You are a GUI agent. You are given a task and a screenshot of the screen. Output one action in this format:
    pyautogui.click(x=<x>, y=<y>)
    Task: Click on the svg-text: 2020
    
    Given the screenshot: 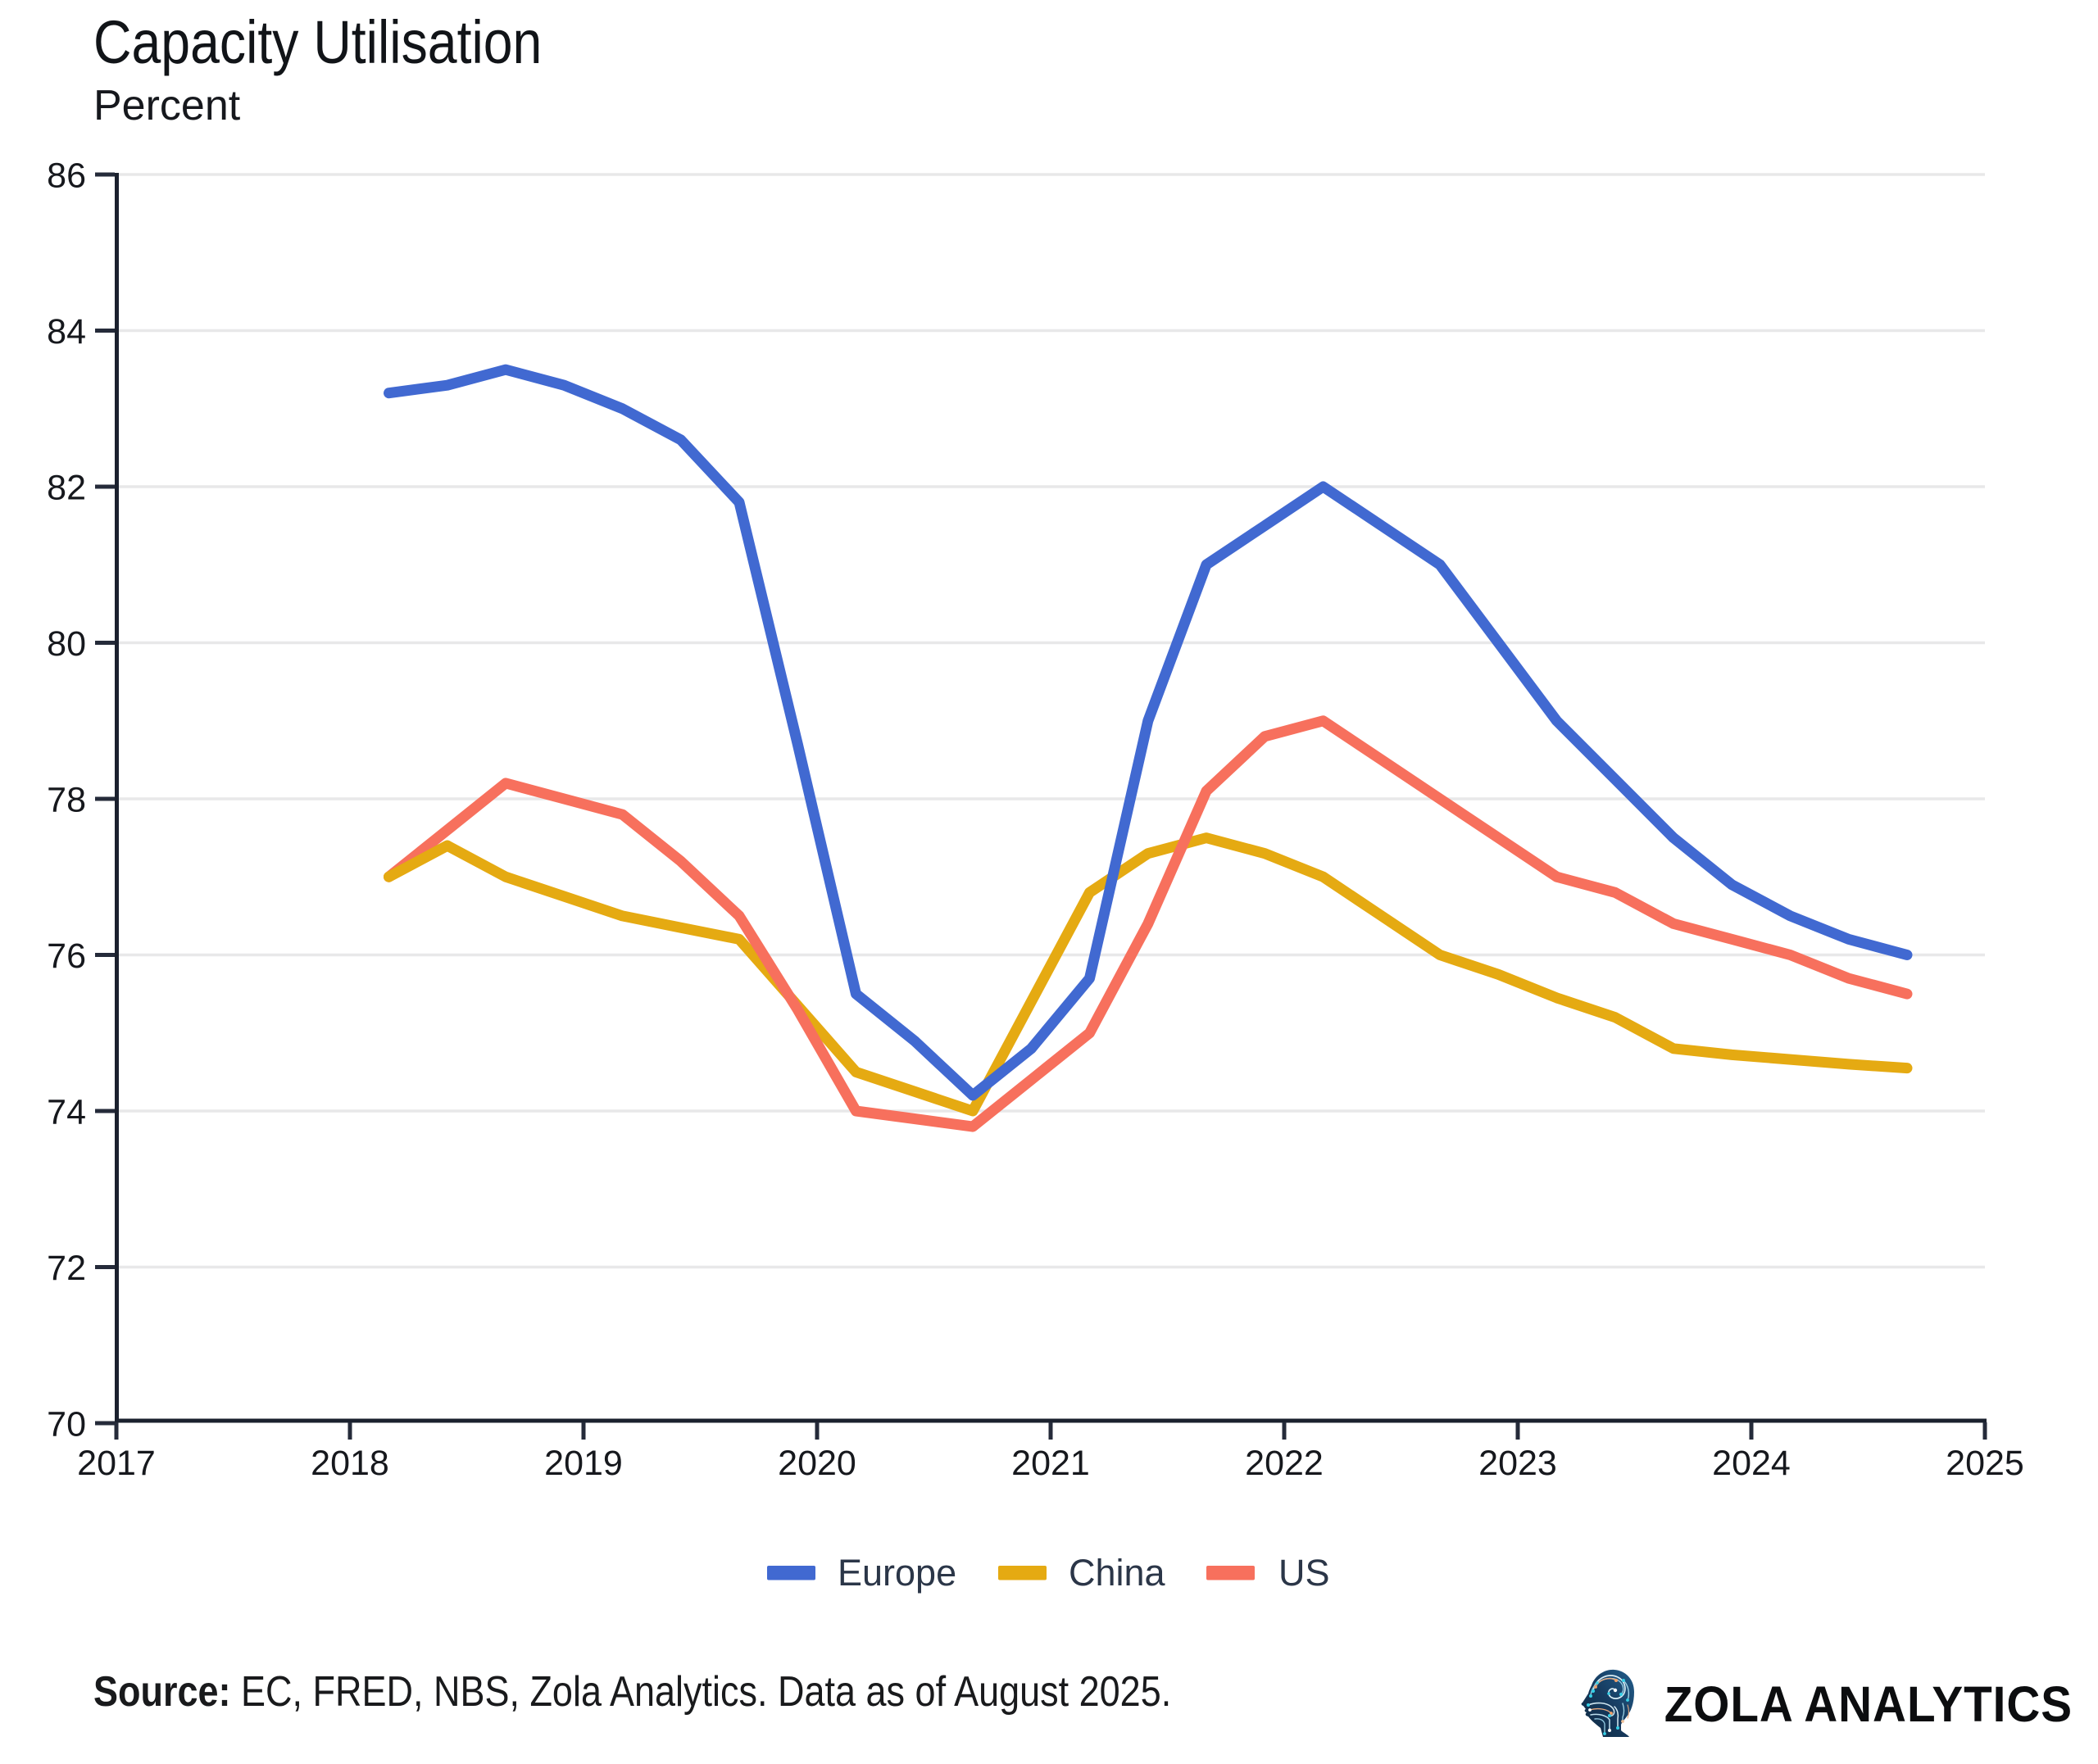 What is the action you would take?
    pyautogui.click(x=817, y=1463)
    